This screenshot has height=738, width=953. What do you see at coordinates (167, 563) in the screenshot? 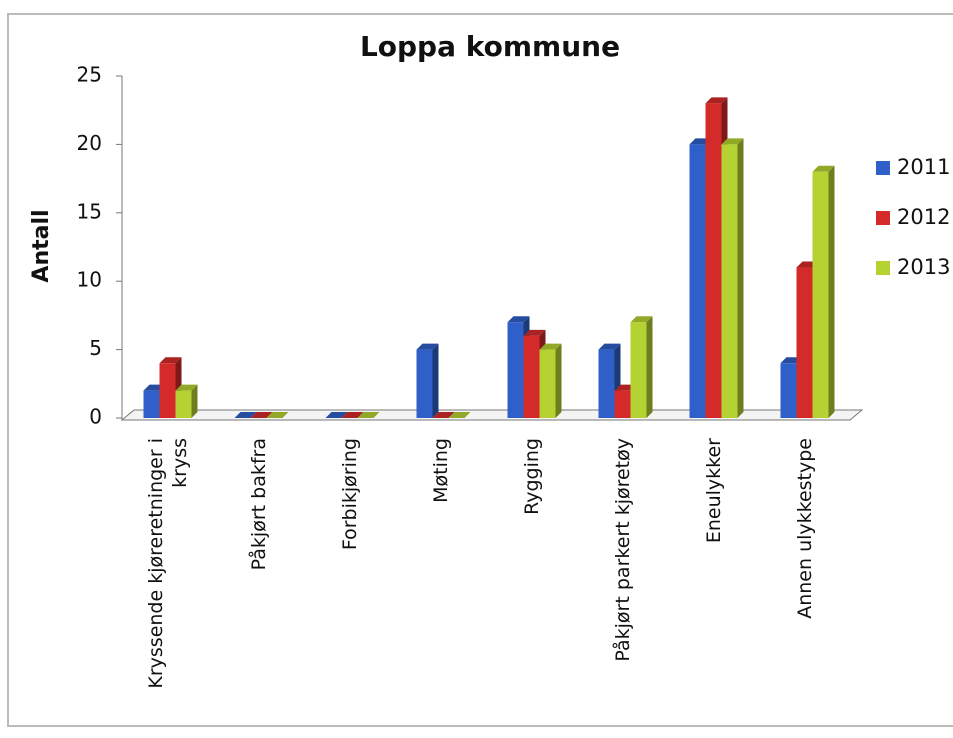
I see `x-tick-label: Kryssende kjøreretninger i kryss` at bounding box center [167, 563].